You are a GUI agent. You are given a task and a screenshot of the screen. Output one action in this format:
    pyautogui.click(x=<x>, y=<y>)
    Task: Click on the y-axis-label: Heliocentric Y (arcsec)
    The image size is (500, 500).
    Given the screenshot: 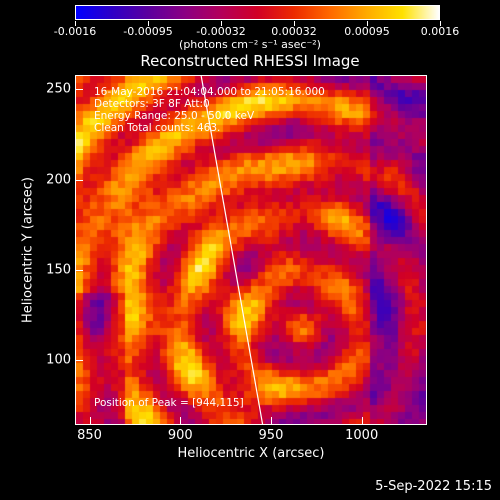 What is the action you would take?
    pyautogui.click(x=28, y=250)
    